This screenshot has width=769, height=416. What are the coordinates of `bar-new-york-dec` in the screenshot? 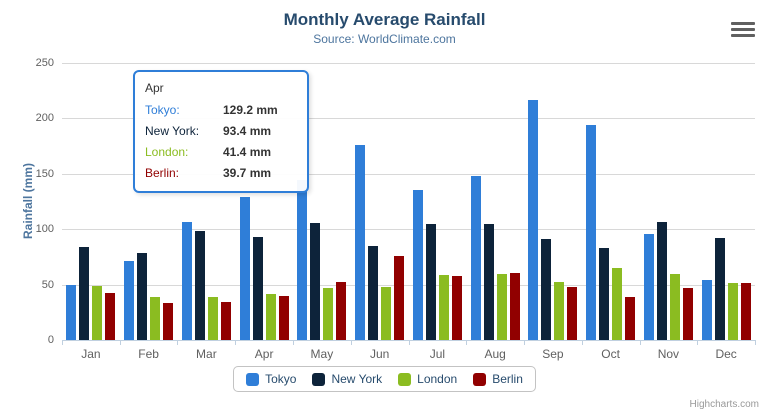 It's located at (719, 288).